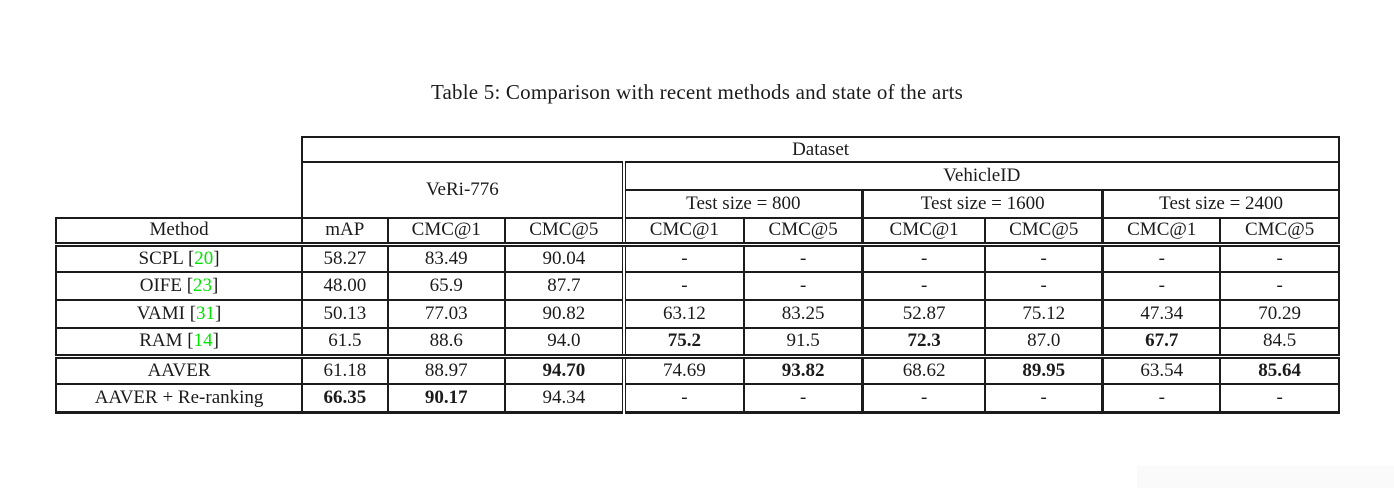  I want to click on method-name: AAVER + Re-ranking, so click(179, 397).